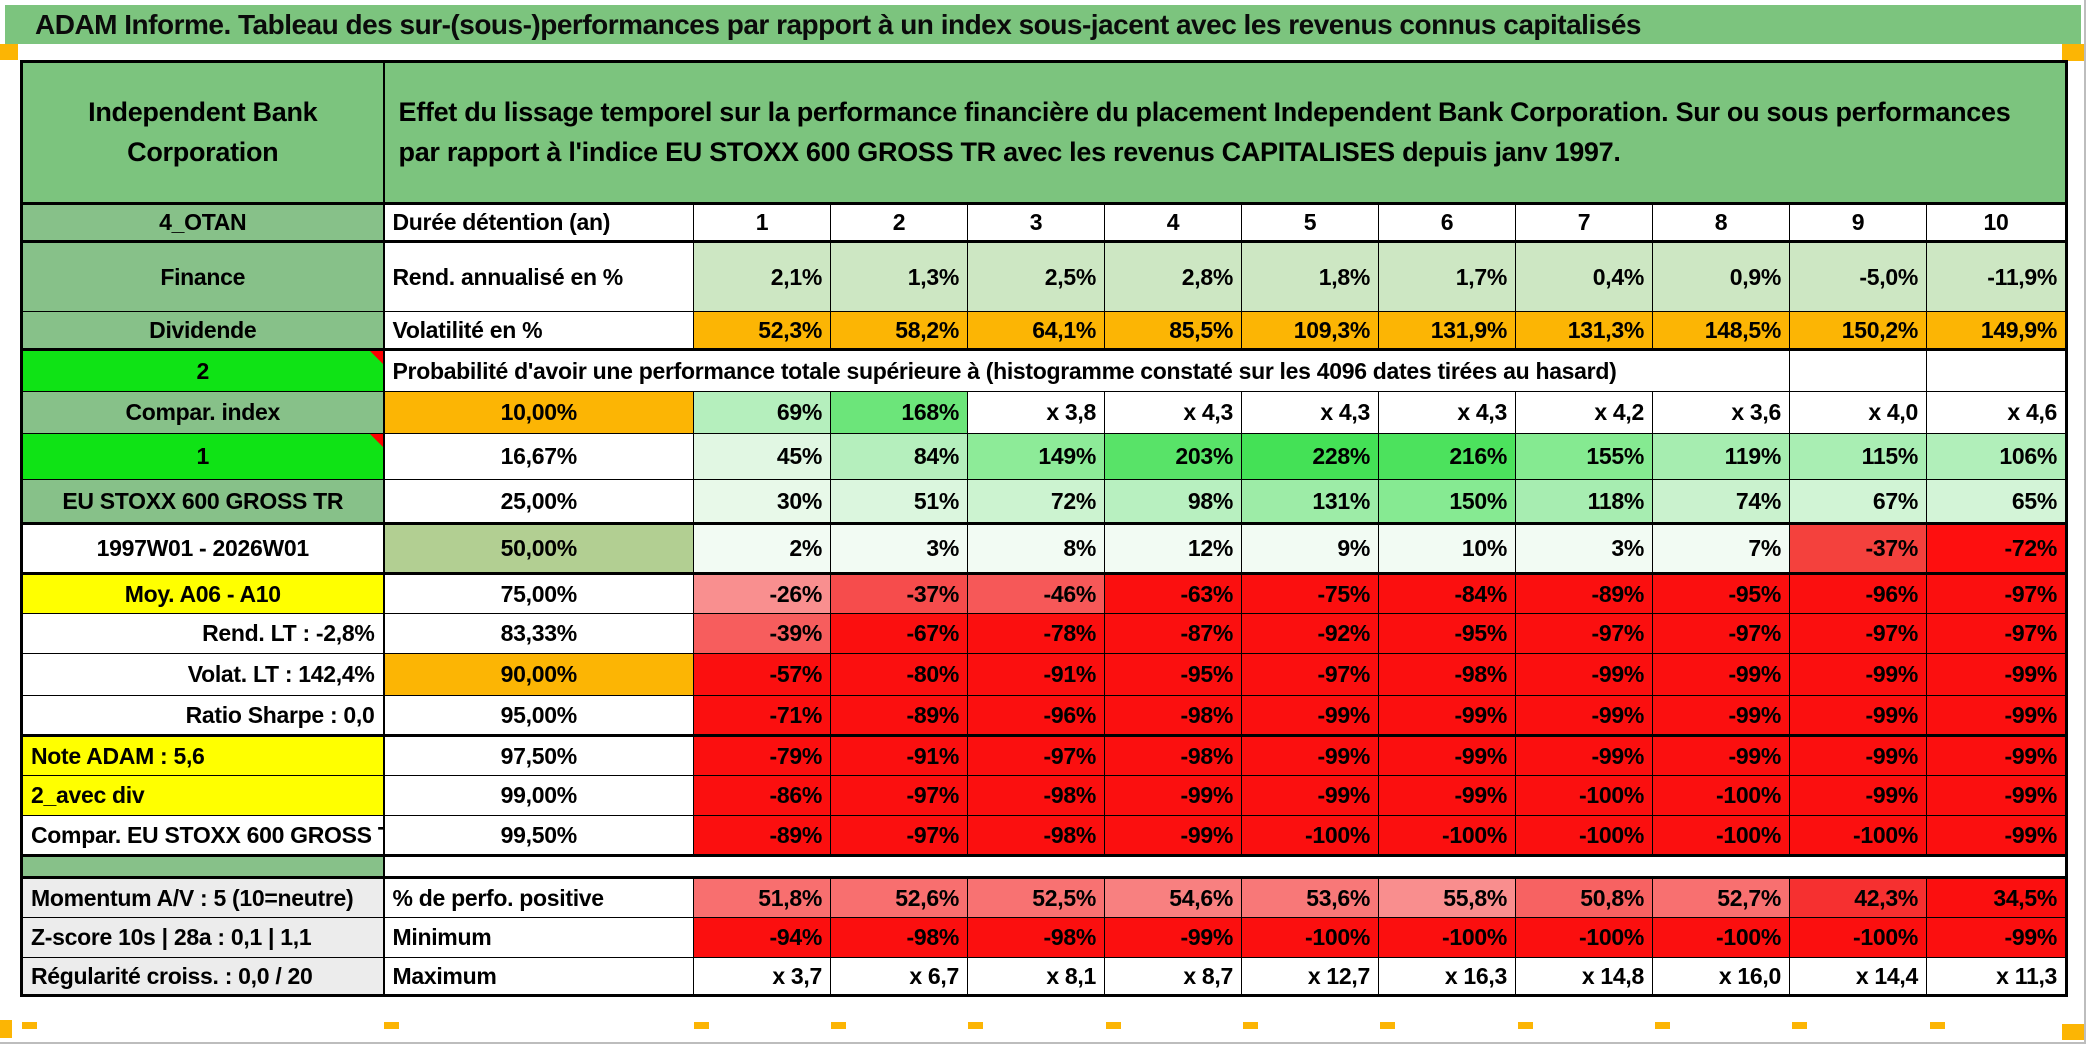 The width and height of the screenshot is (2086, 1044). What do you see at coordinates (899, 276) in the screenshot?
I see `value-cell: 1,3%` at bounding box center [899, 276].